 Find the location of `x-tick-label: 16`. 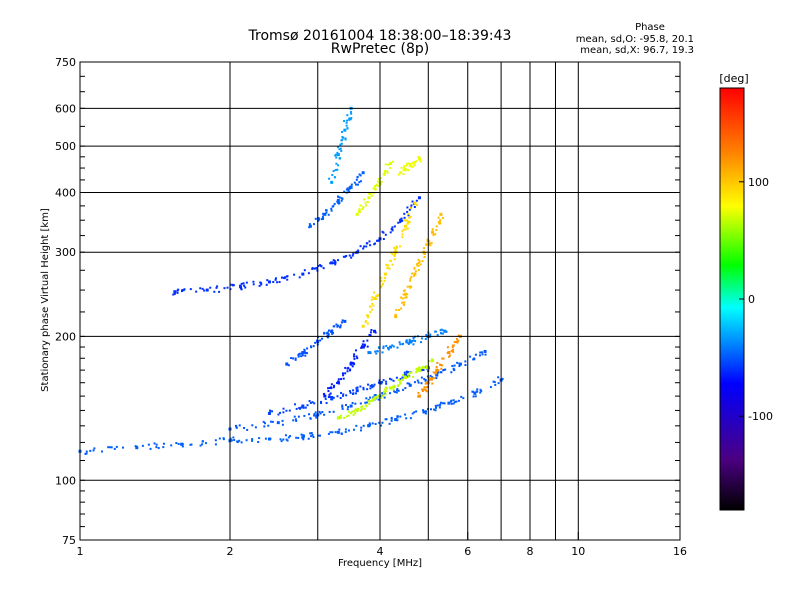

x-tick-label: 16 is located at coordinates (680, 551).